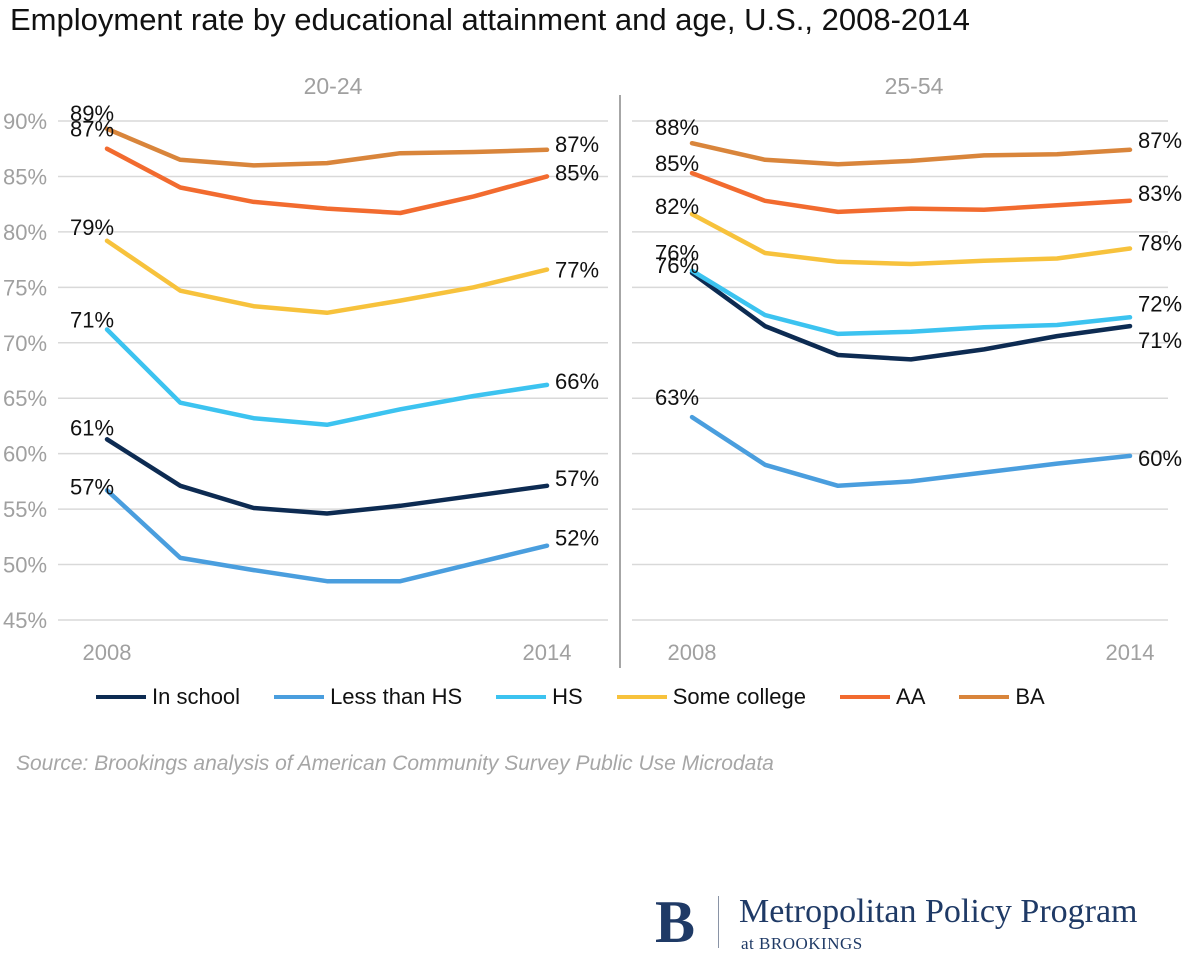 The width and height of the screenshot is (1200, 961). I want to click on legend-item-in-school: In school, so click(168, 697).